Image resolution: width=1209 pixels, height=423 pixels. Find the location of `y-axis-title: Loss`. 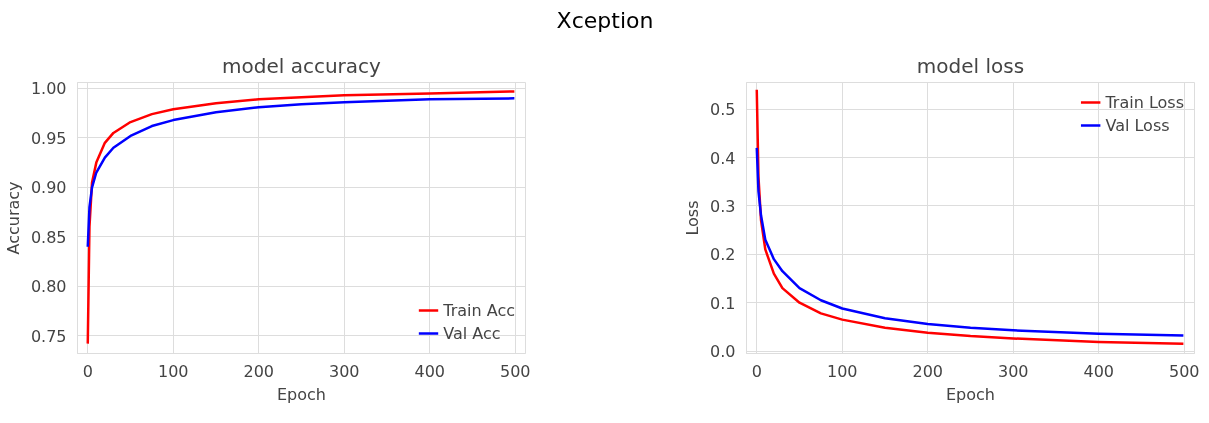

y-axis-title: Loss is located at coordinates (693, 218).